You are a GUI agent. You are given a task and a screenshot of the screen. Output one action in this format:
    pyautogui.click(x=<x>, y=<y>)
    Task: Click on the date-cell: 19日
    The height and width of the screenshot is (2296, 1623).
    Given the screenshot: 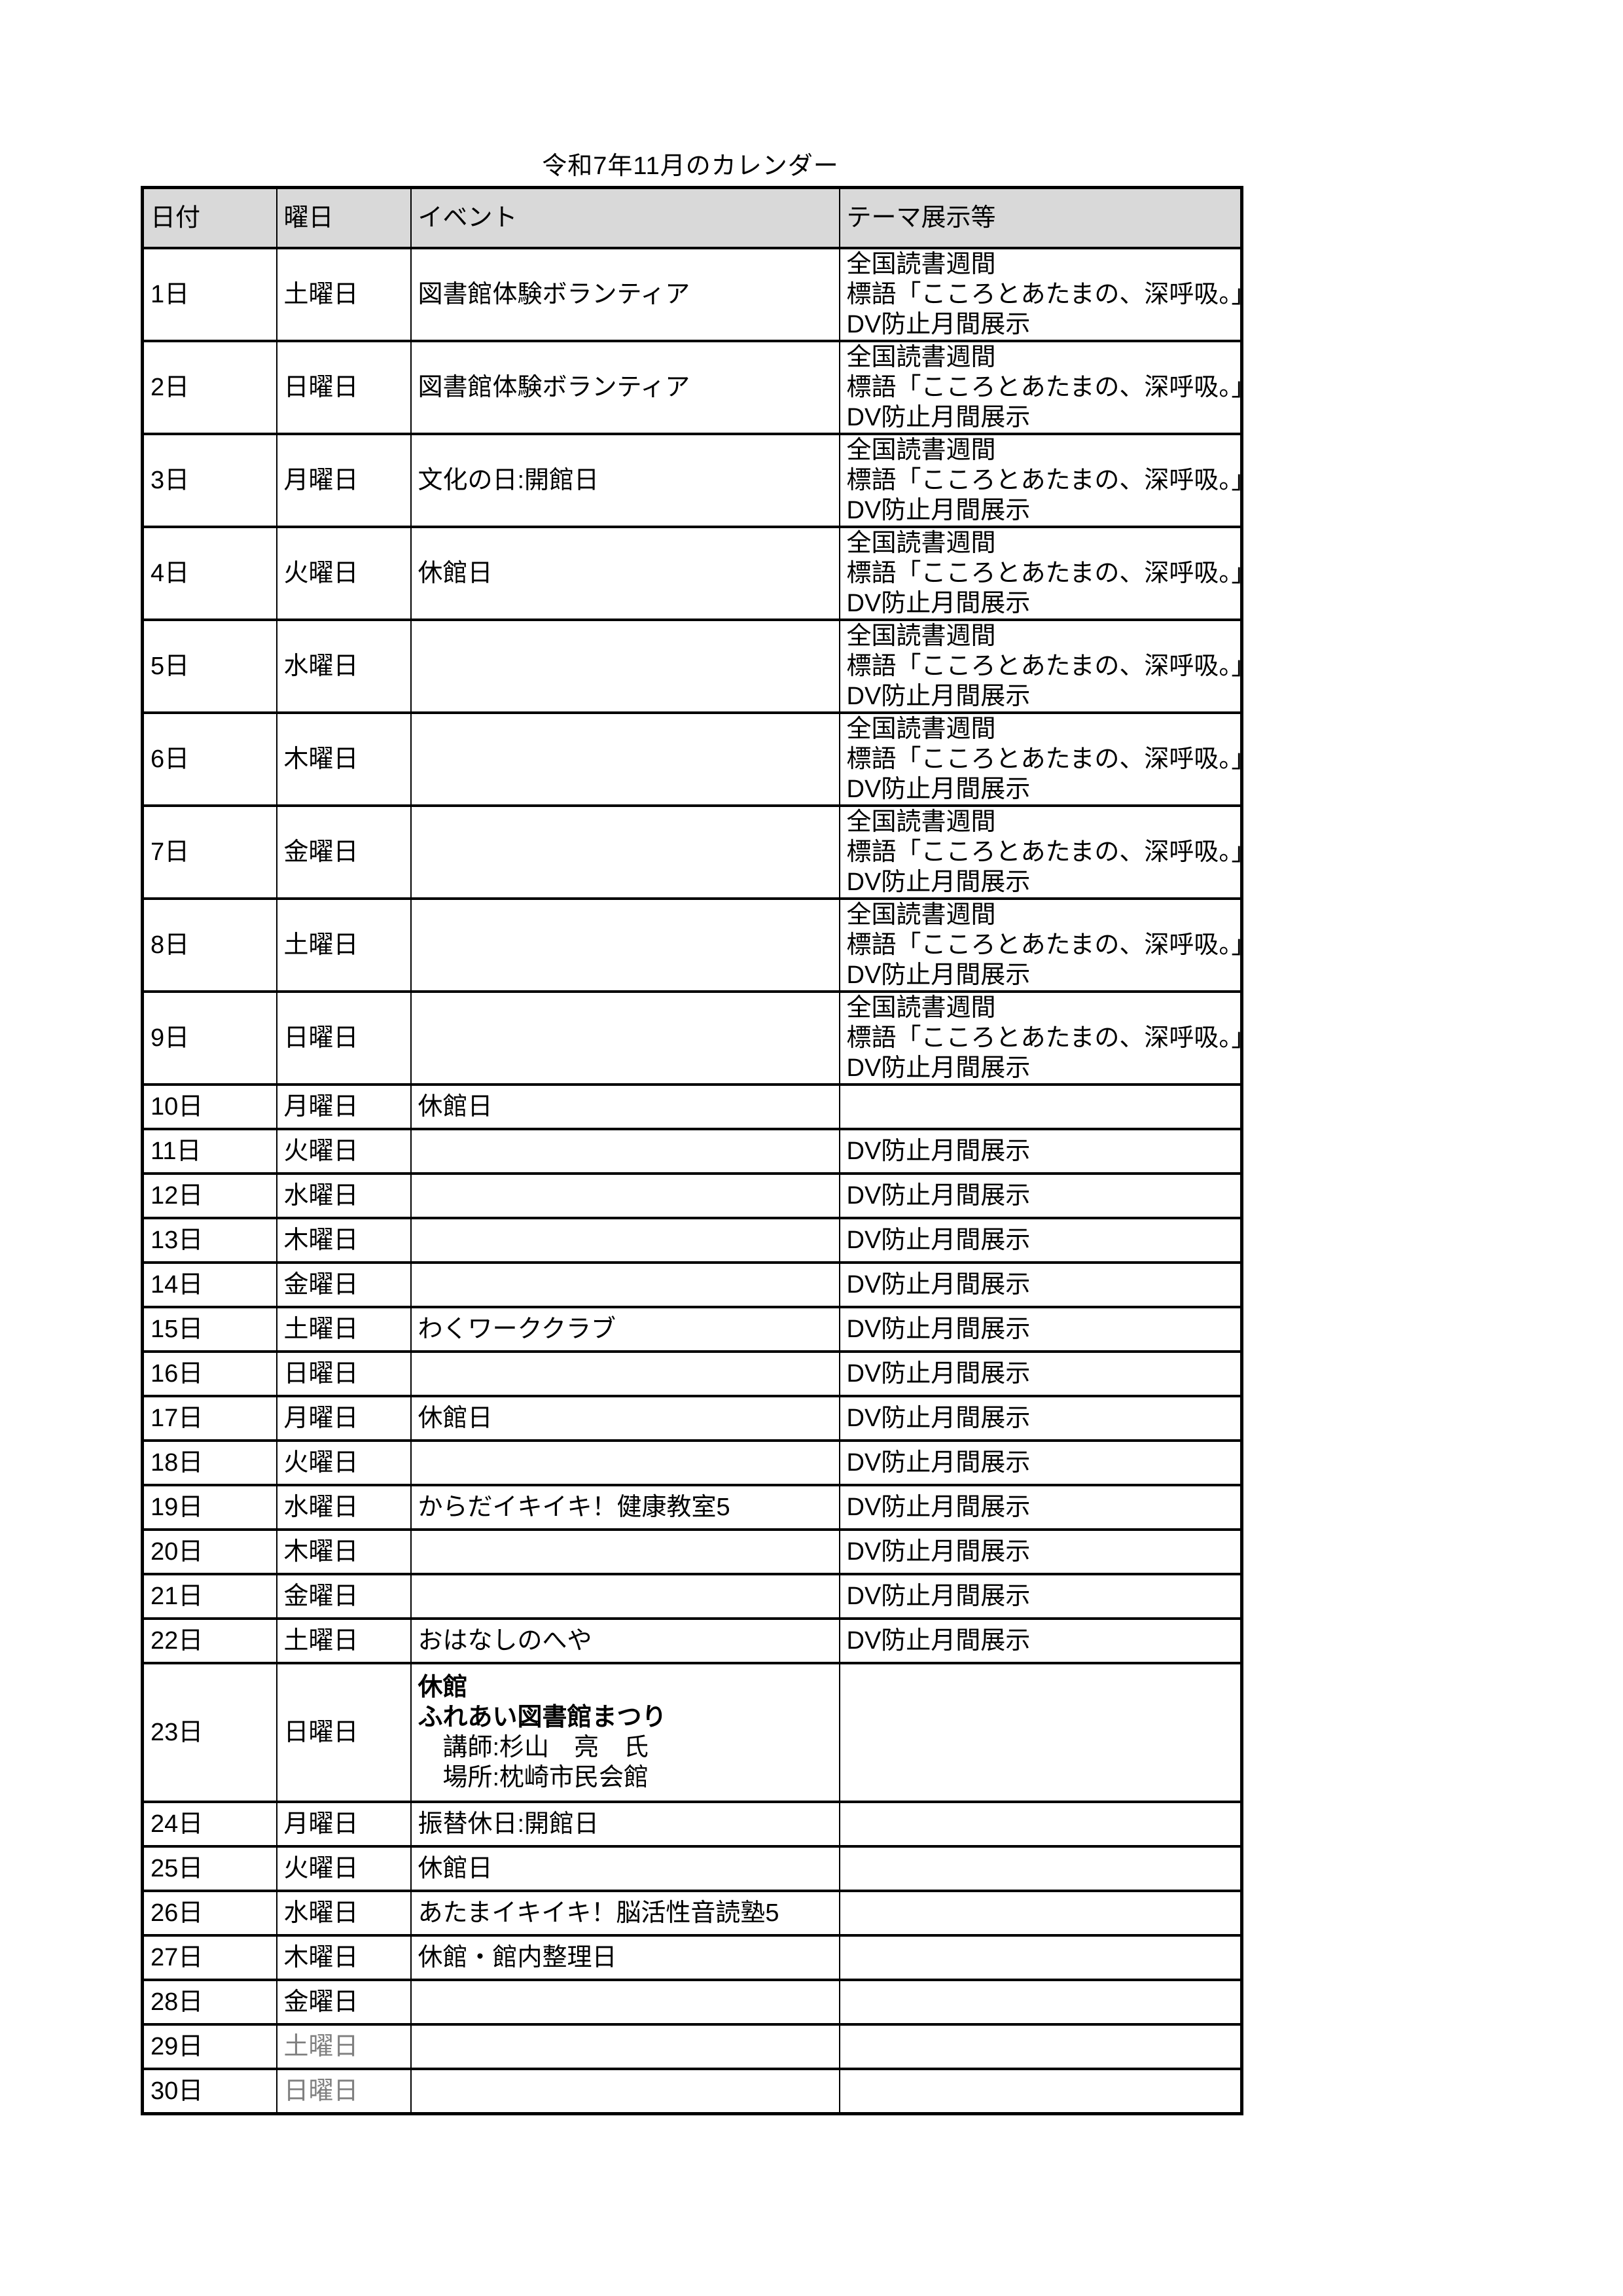 What is the action you would take?
    pyautogui.click(x=209, y=1507)
    